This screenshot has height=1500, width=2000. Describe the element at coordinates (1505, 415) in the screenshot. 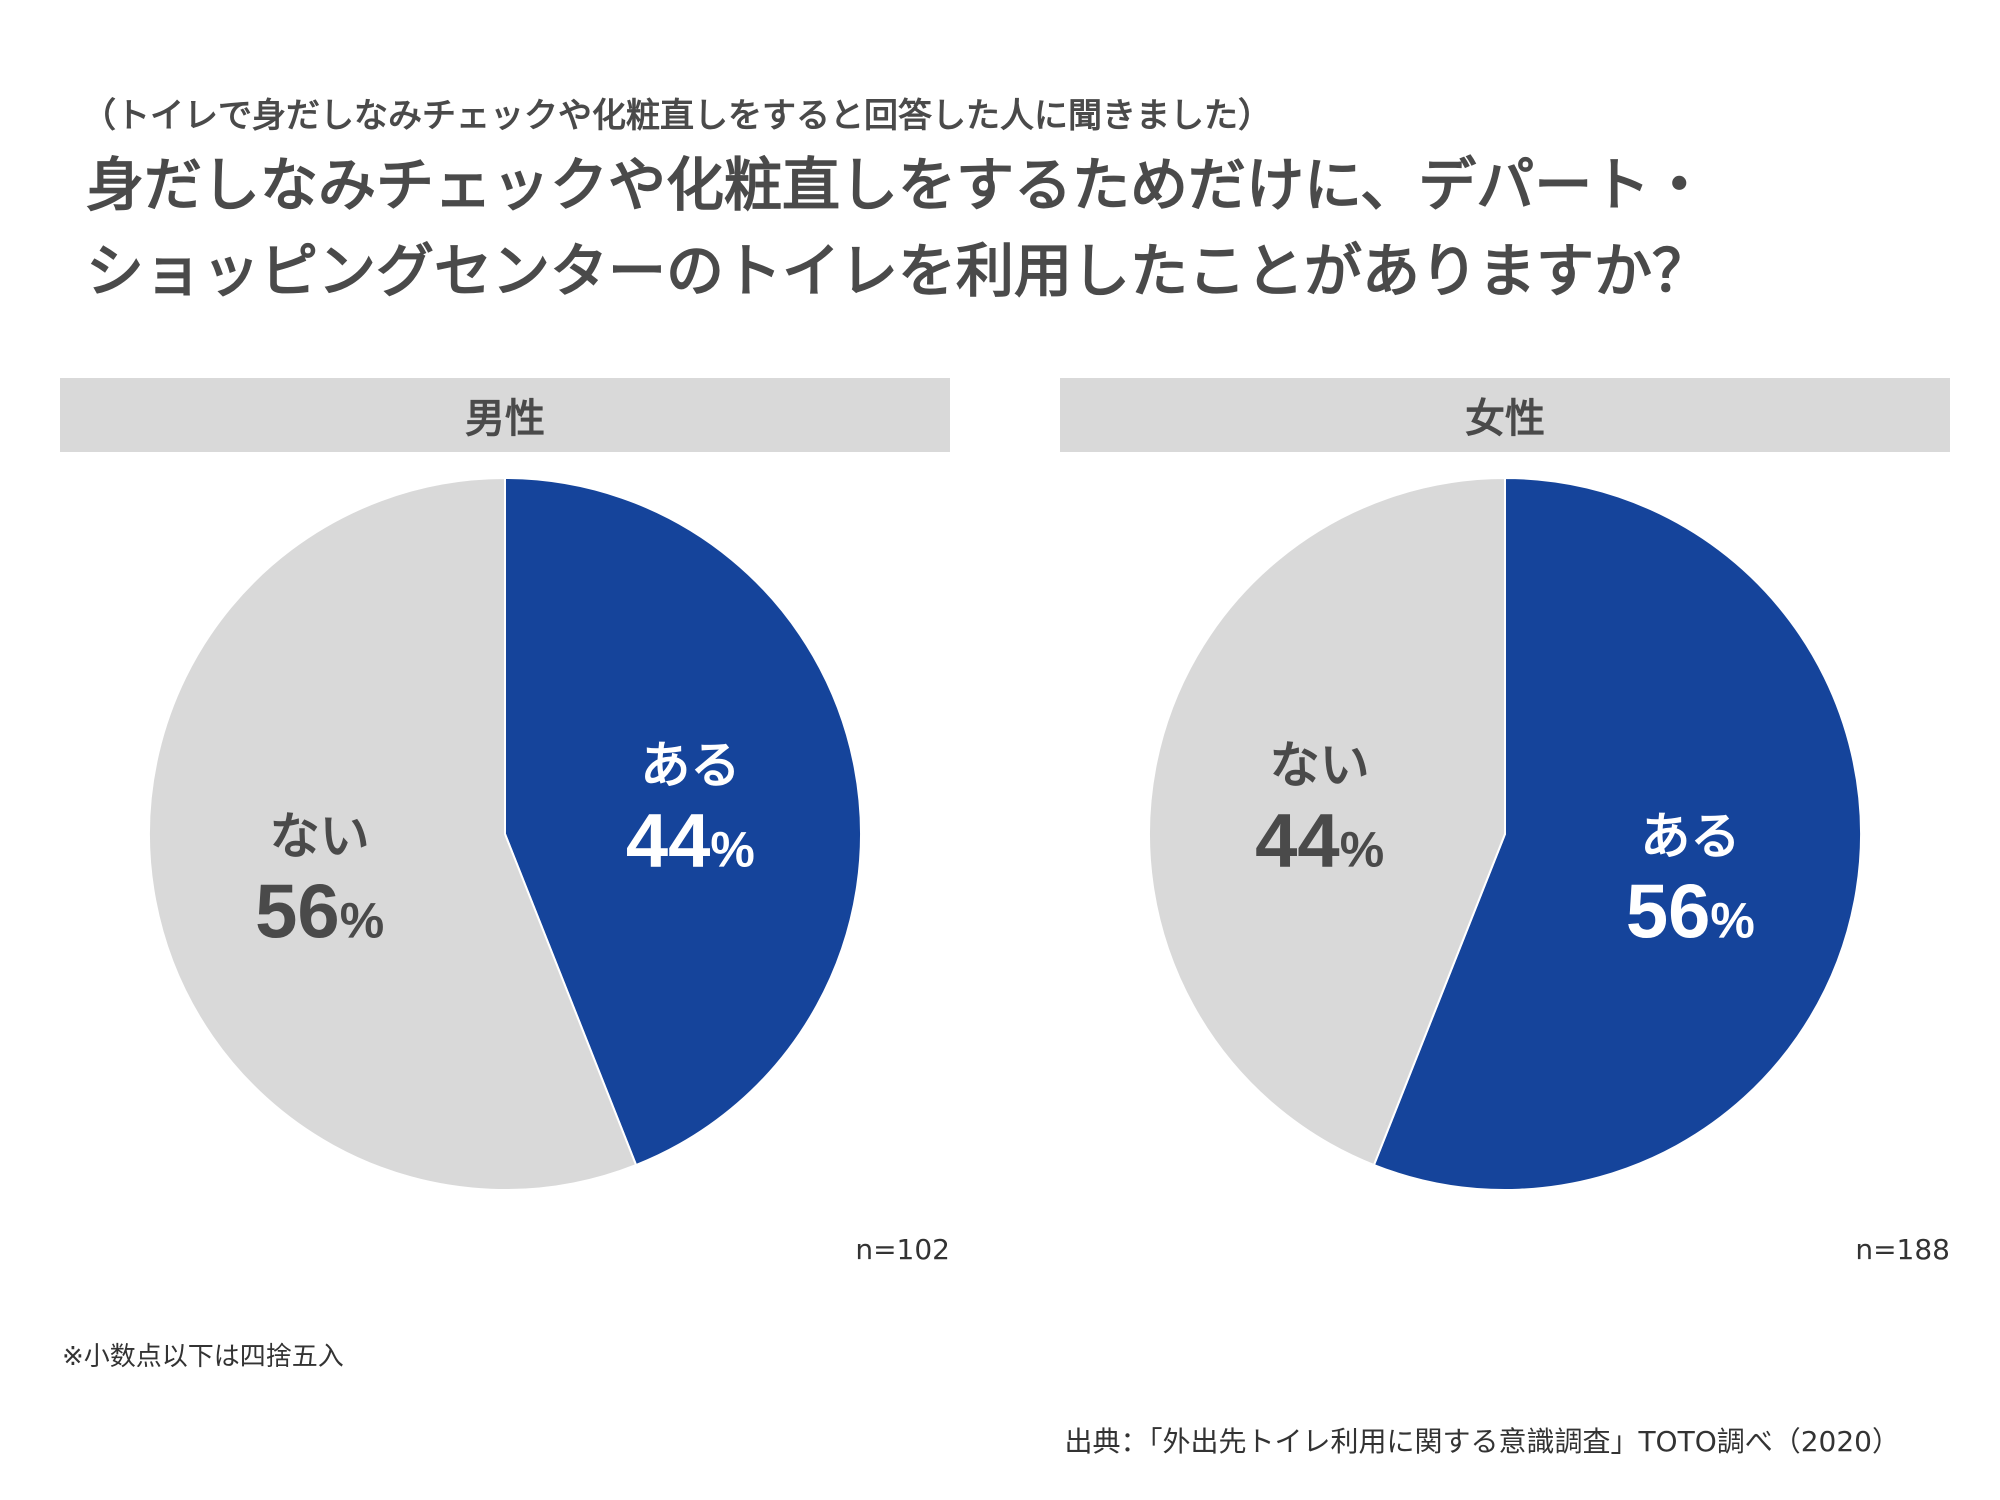

I see `panel-header-female: 女性` at that location.